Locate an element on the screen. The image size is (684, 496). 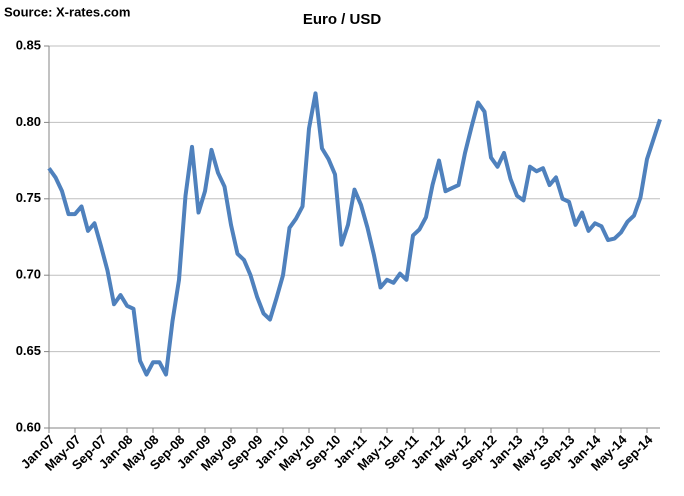
y-tick-label: 0.80 is located at coordinates (28, 121).